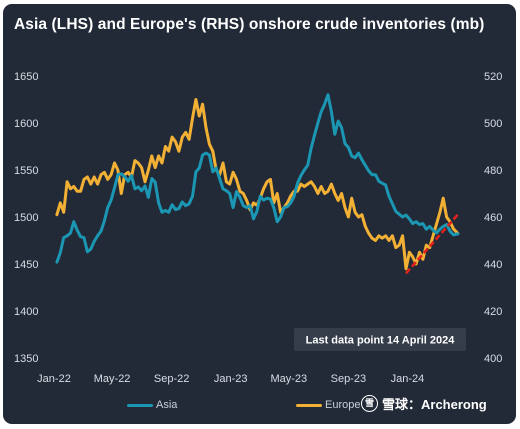 The width and height of the screenshot is (520, 429). What do you see at coordinates (26, 265) in the screenshot?
I see `left-axis-tick-1450: 1450` at bounding box center [26, 265].